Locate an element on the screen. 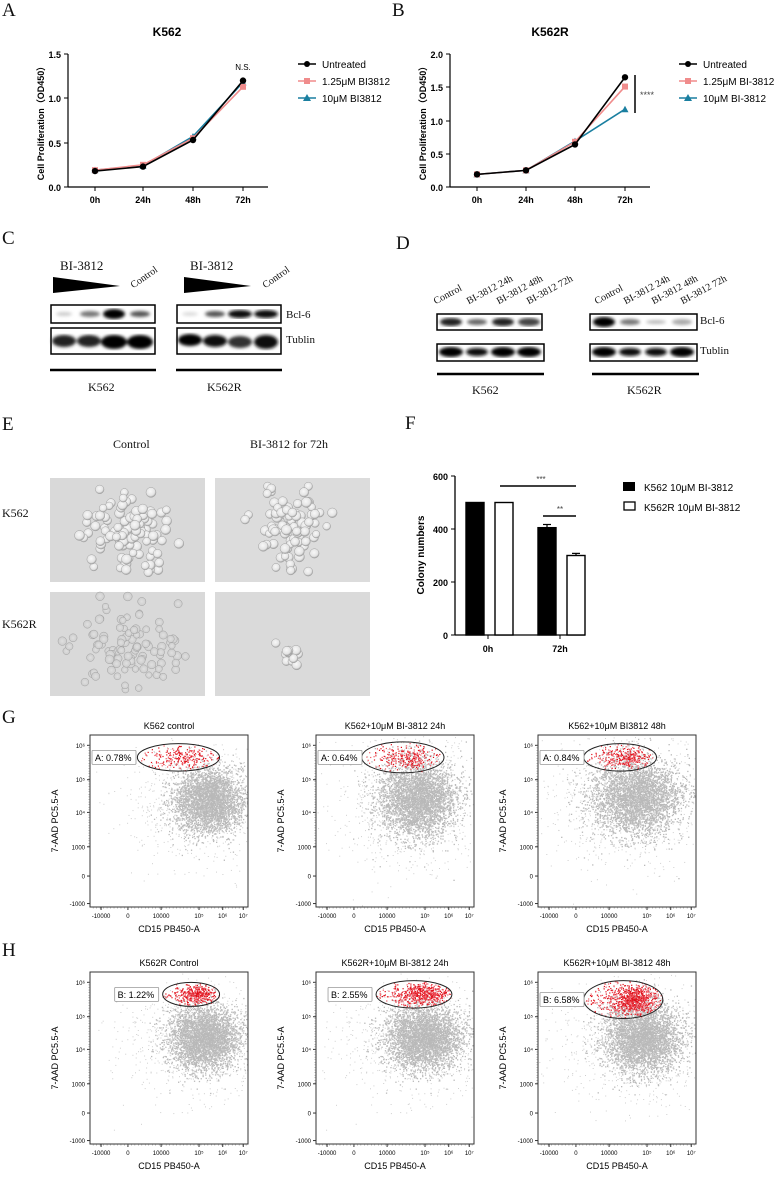  chart-f-x-axis: 0h 72h is located at coordinates (520, 644).